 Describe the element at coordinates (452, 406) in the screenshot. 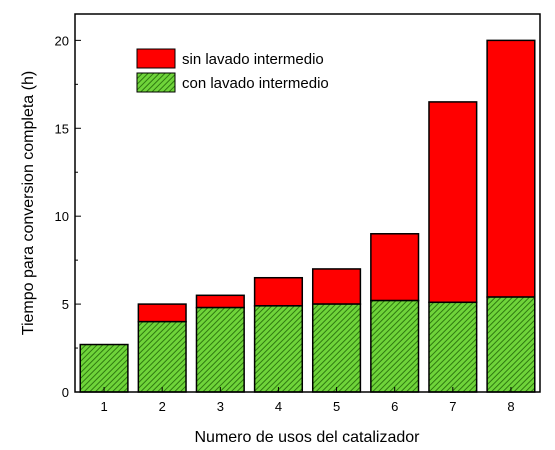

I see `x-tick-label: 7` at that location.